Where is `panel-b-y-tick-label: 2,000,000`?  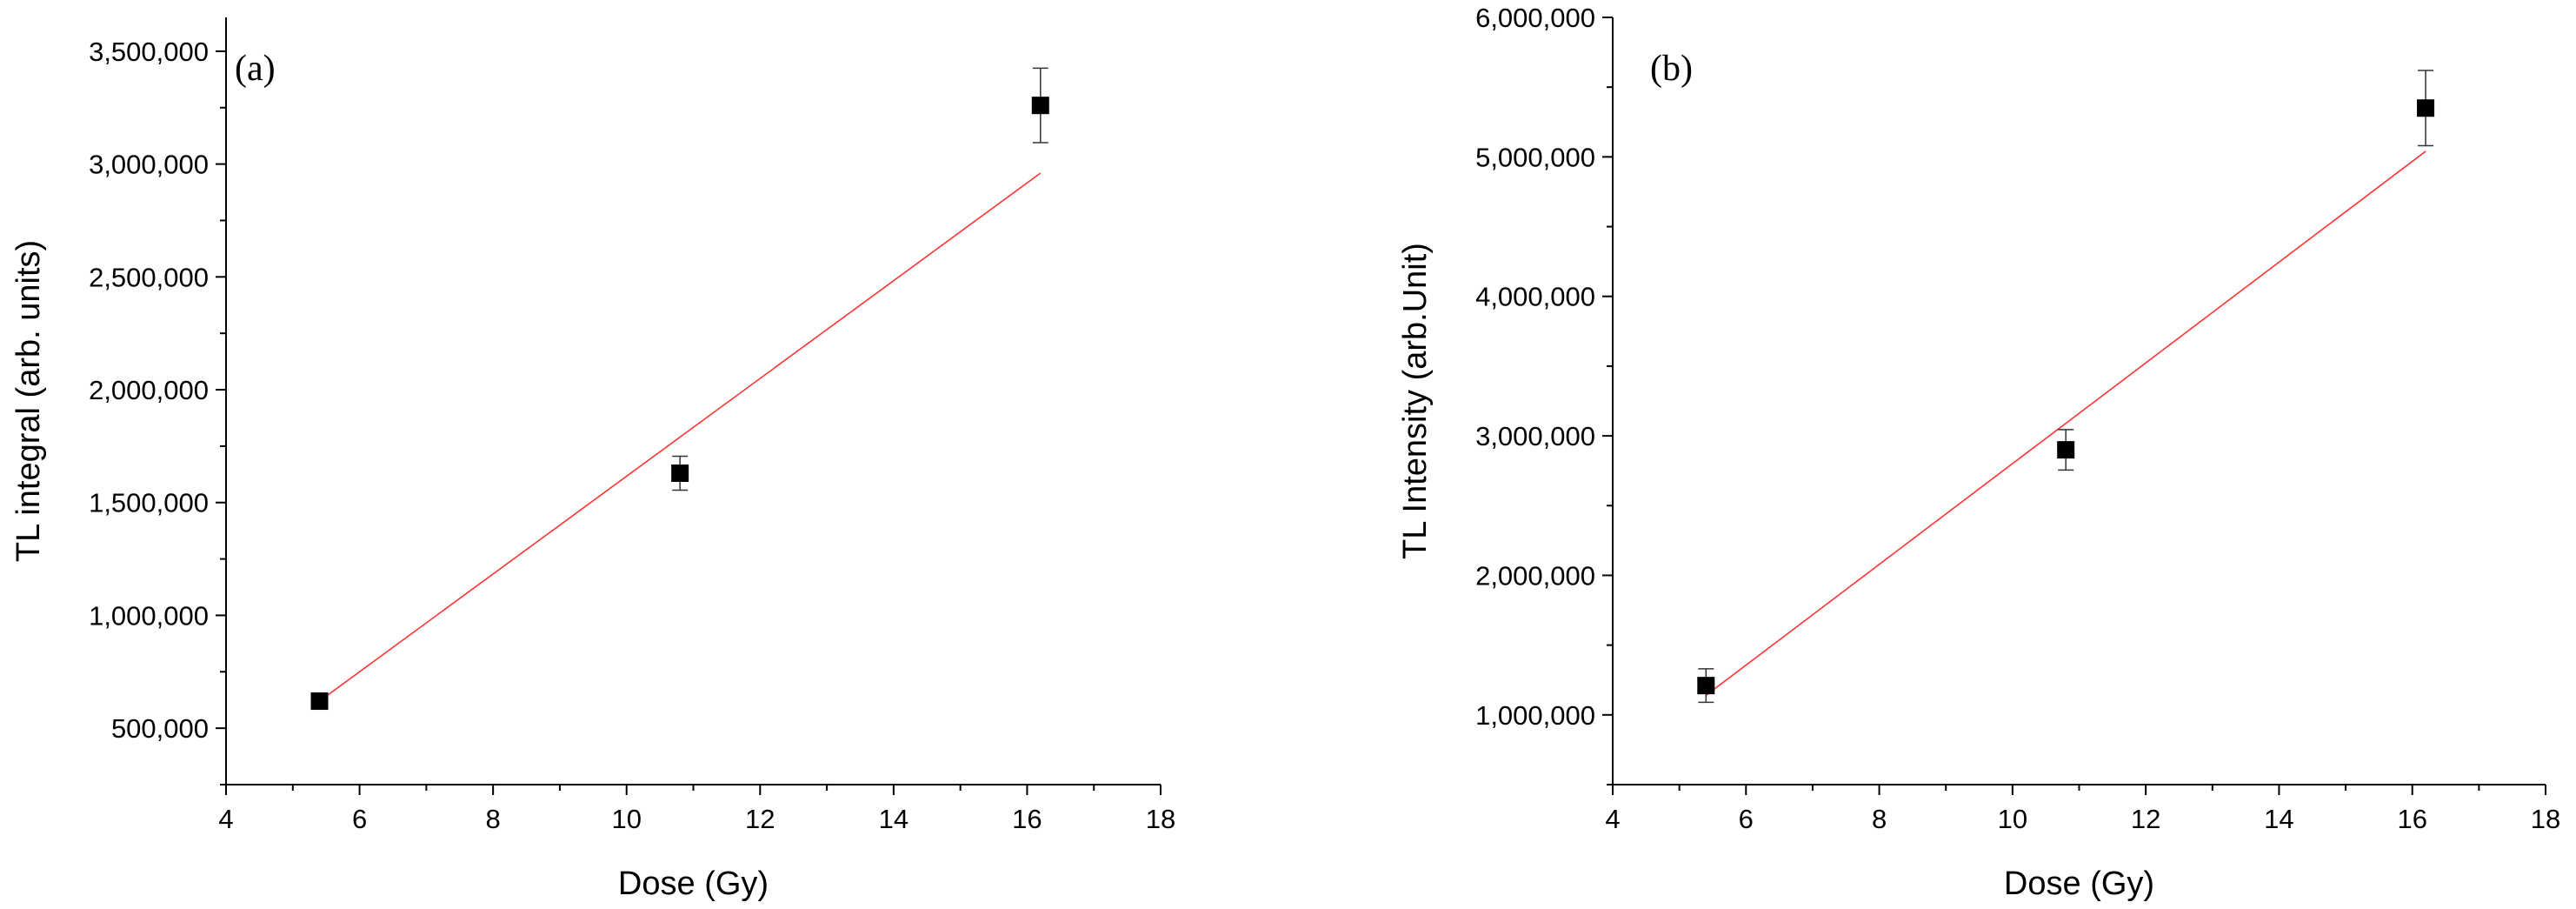 panel-b-y-tick-label: 2,000,000 is located at coordinates (1535, 576).